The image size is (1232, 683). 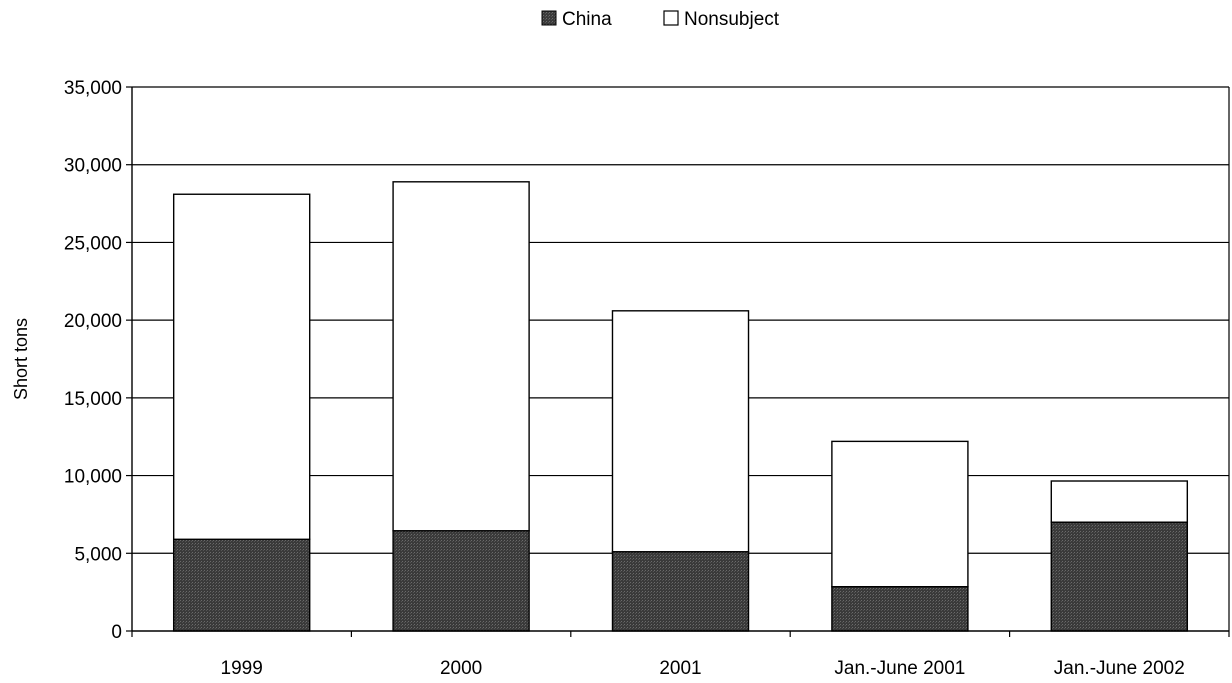 I want to click on y-tick-label: 10,000, so click(x=93, y=477).